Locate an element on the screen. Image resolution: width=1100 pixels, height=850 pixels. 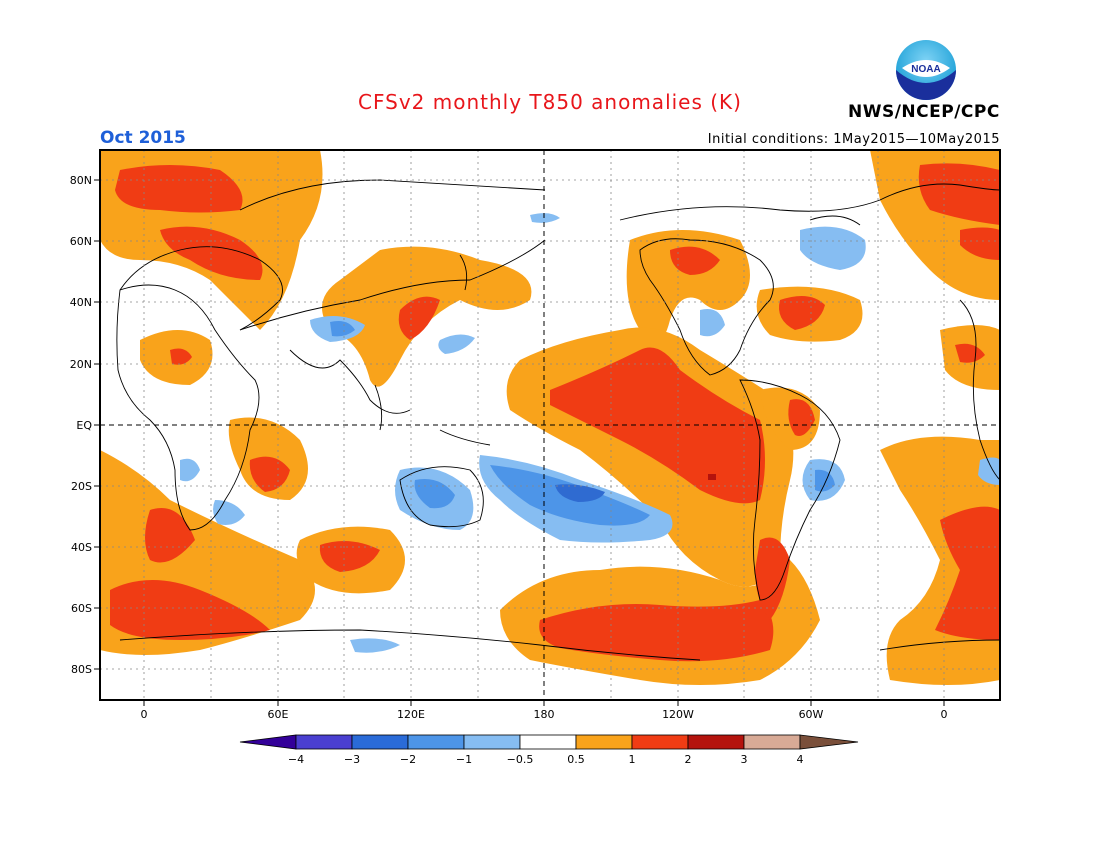
strongest-cool-anomaly-area is located at coordinates (580, 493).